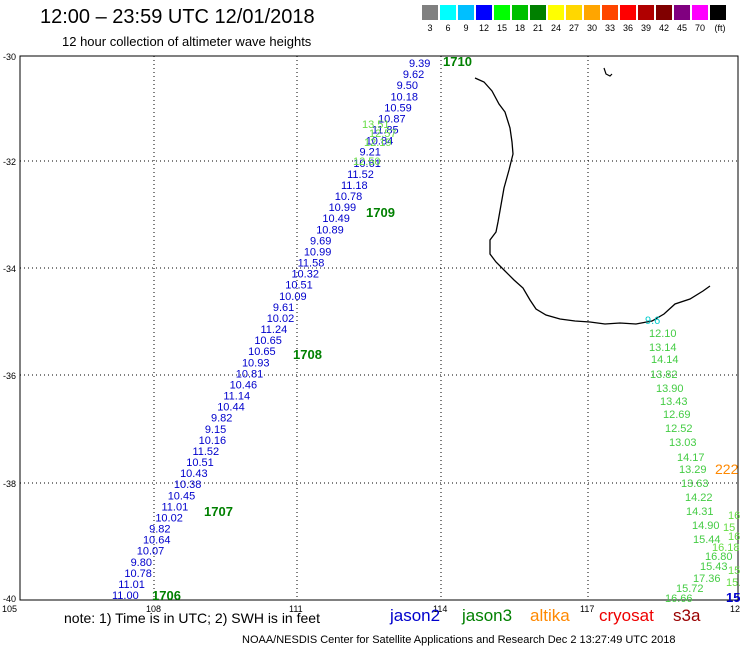 The width and height of the screenshot is (740, 650). What do you see at coordinates (573, 28) in the screenshot?
I see `legend-label: 27` at bounding box center [573, 28].